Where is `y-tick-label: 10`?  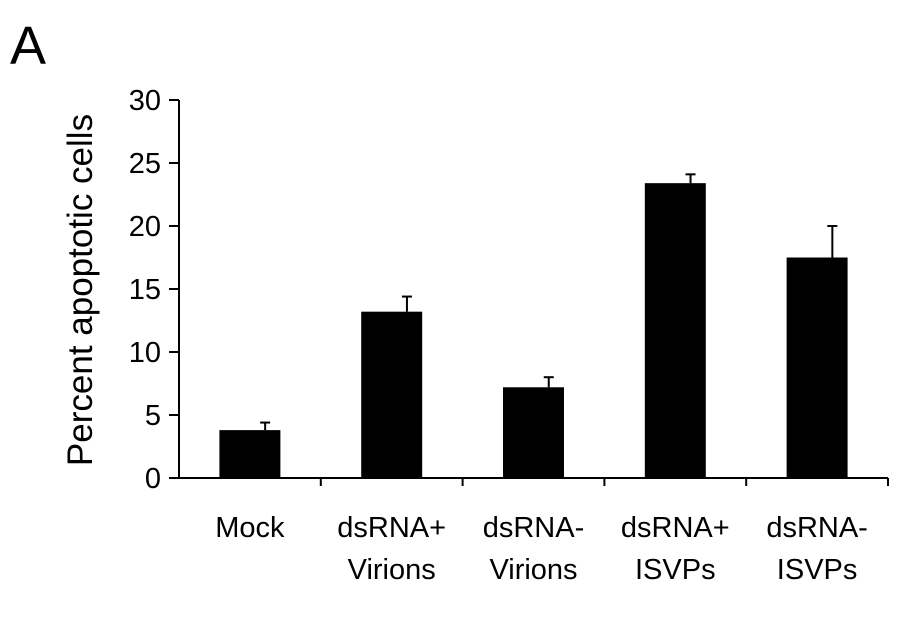 y-tick-label: 10 is located at coordinates (145, 353).